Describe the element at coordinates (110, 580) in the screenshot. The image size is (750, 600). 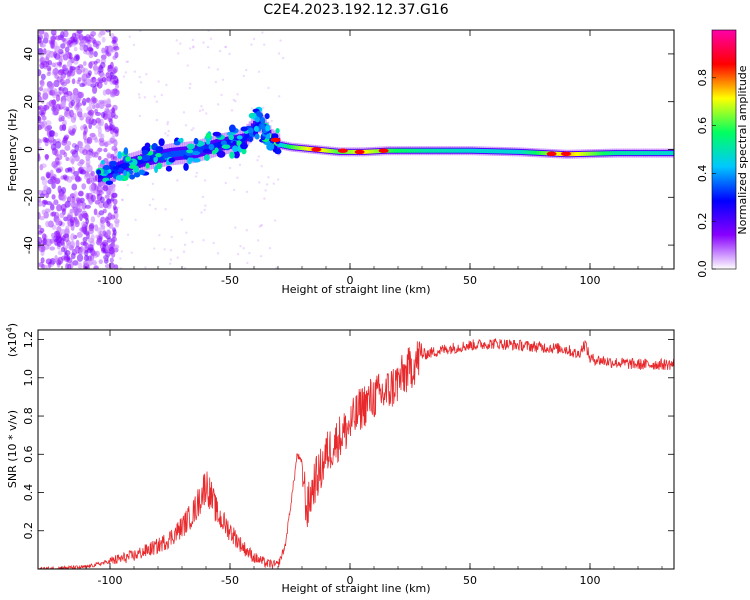
I see `snr-xtick-label: -100` at that location.